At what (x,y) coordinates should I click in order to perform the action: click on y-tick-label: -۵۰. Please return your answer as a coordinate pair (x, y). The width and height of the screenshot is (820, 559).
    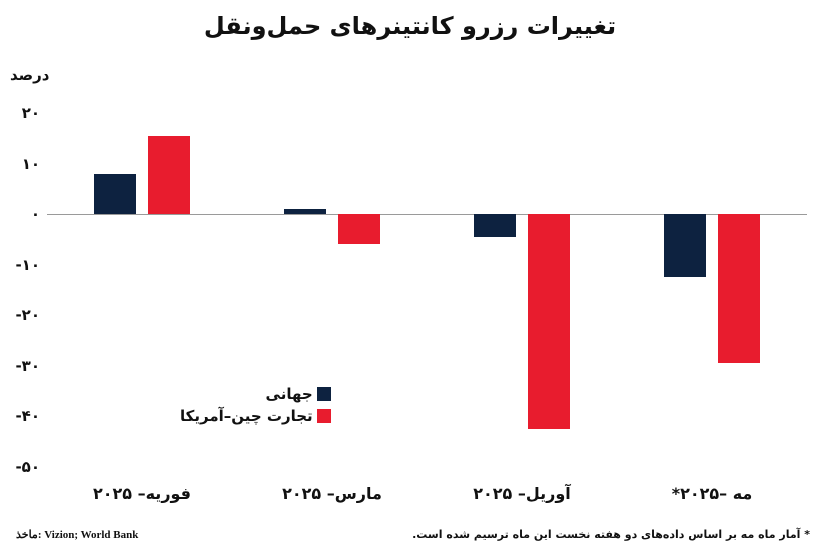
    Looking at the image, I should click on (27, 466).